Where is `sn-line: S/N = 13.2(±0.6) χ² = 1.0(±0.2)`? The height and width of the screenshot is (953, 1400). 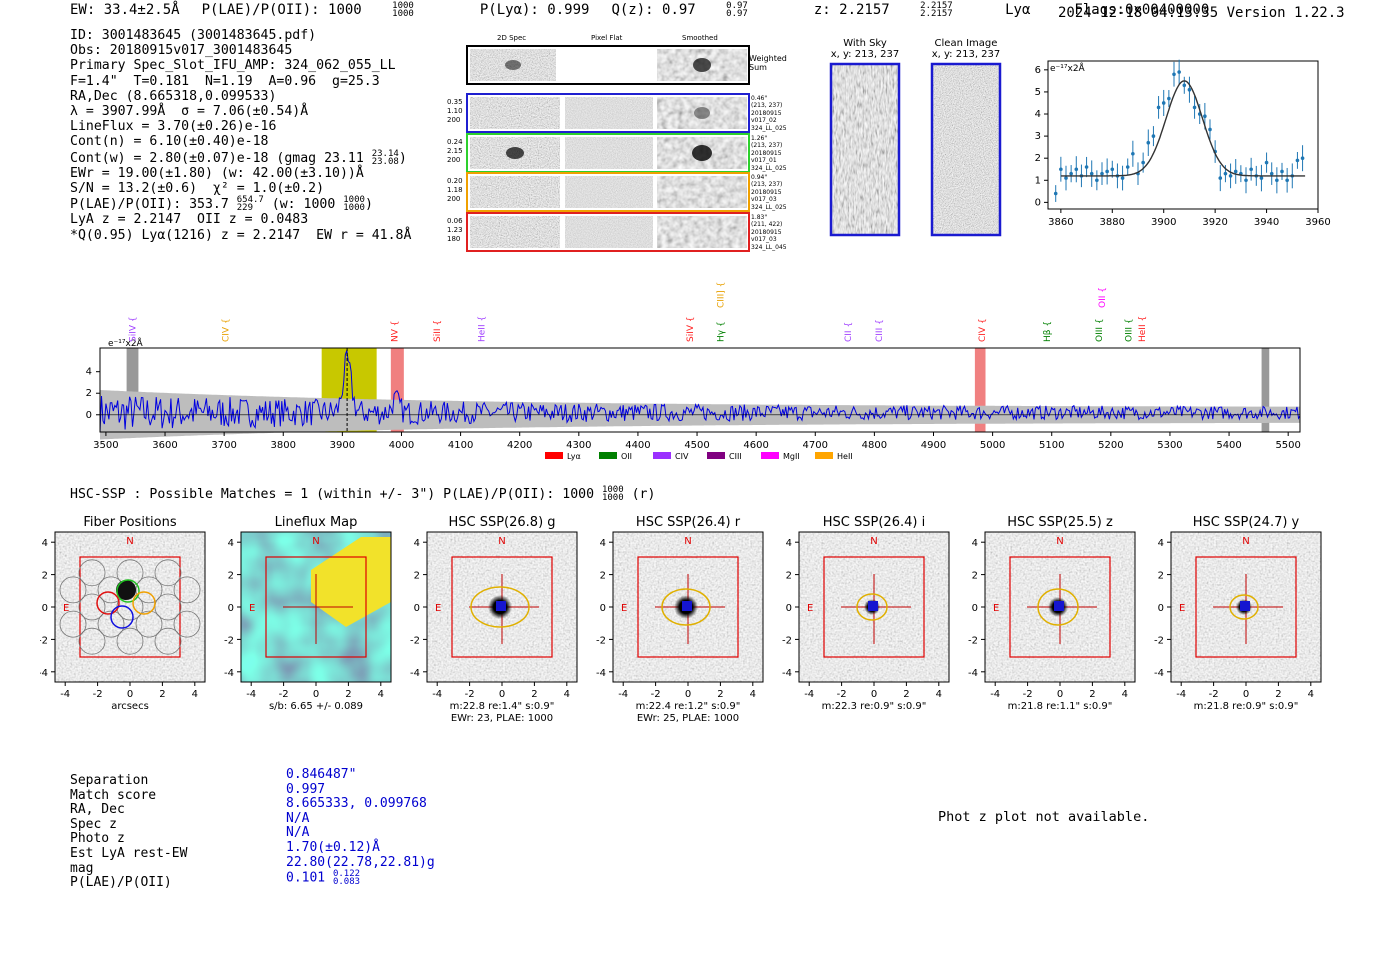
sn-line: S/N = 13.2(±0.6) χ² = 1.0(±0.2) is located at coordinates (197, 189).